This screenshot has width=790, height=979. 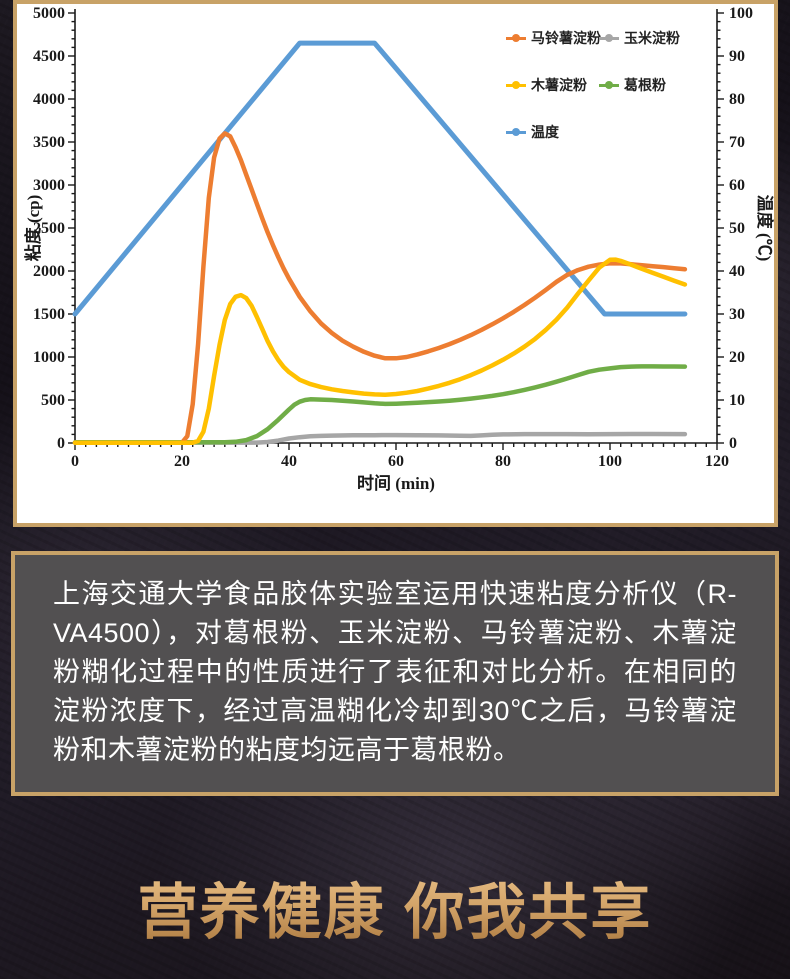 I want to click on svg-text: 2500, so click(x=49, y=228).